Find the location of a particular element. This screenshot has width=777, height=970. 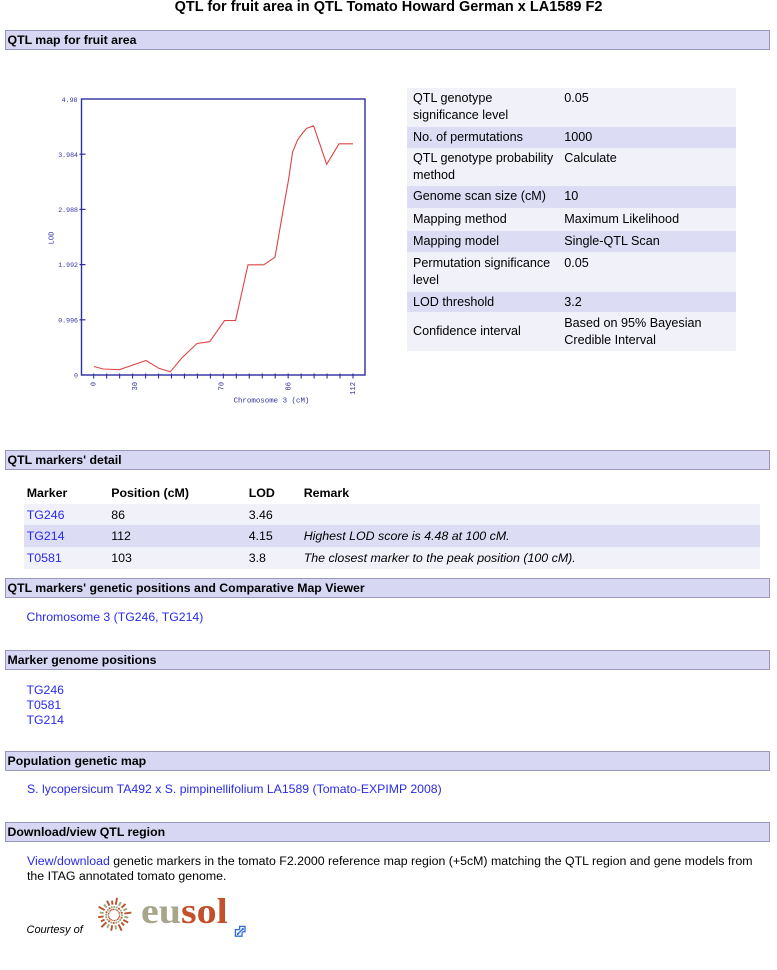

svg-text: 4.98 is located at coordinates (70, 100).